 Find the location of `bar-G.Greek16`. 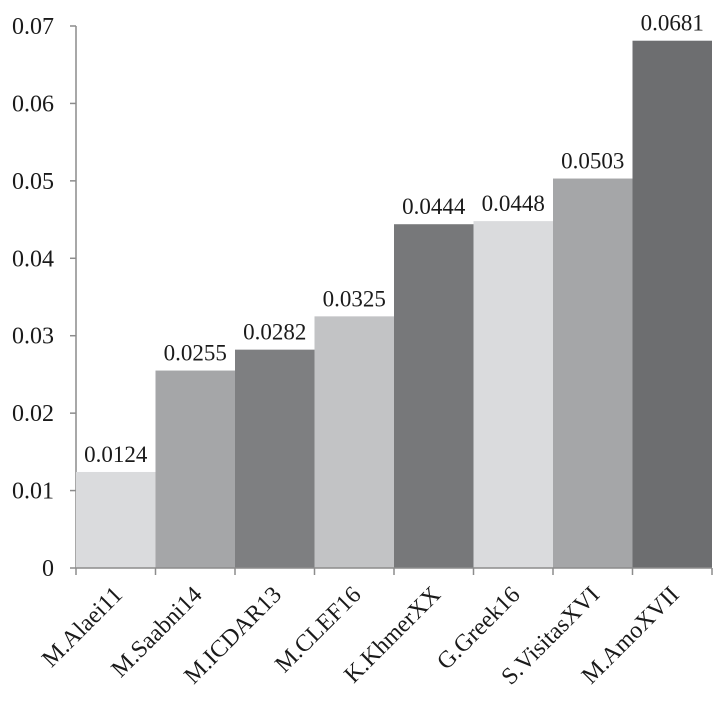

bar-G.Greek16 is located at coordinates (513, 394).